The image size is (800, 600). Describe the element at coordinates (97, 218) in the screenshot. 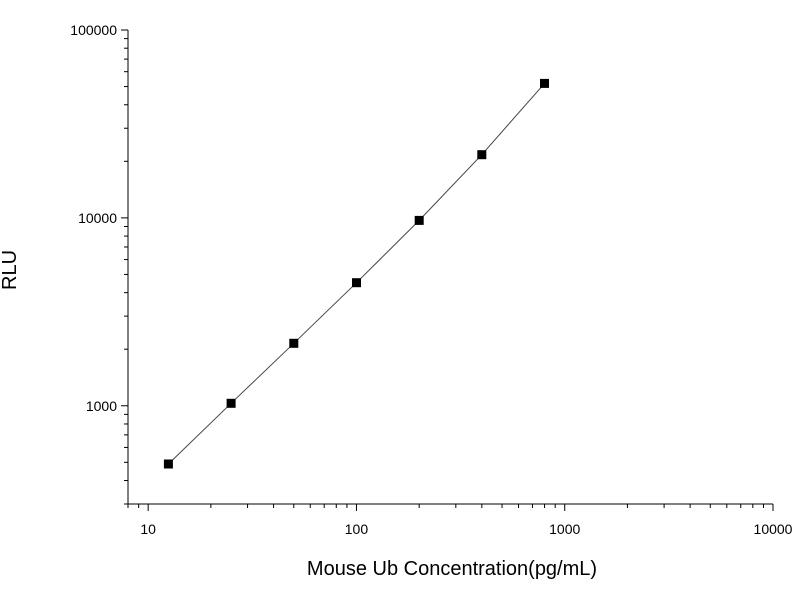

I see `y-tick-label: 10000` at that location.